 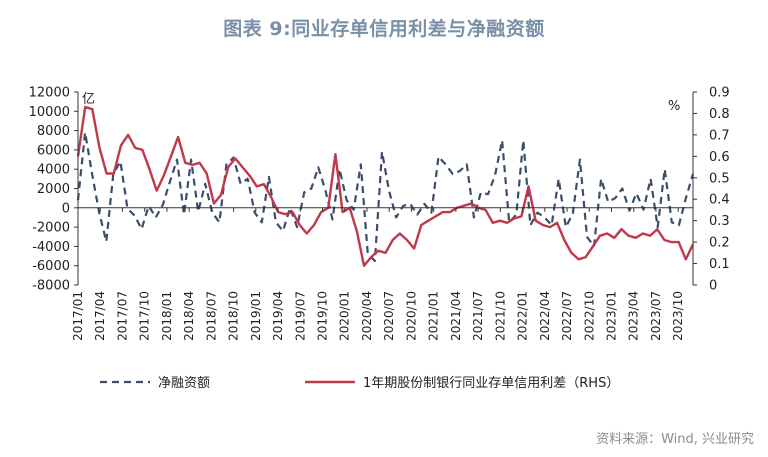 What do you see at coordinates (49, 112) in the screenshot?
I see `left-tick-label: 10000` at bounding box center [49, 112].